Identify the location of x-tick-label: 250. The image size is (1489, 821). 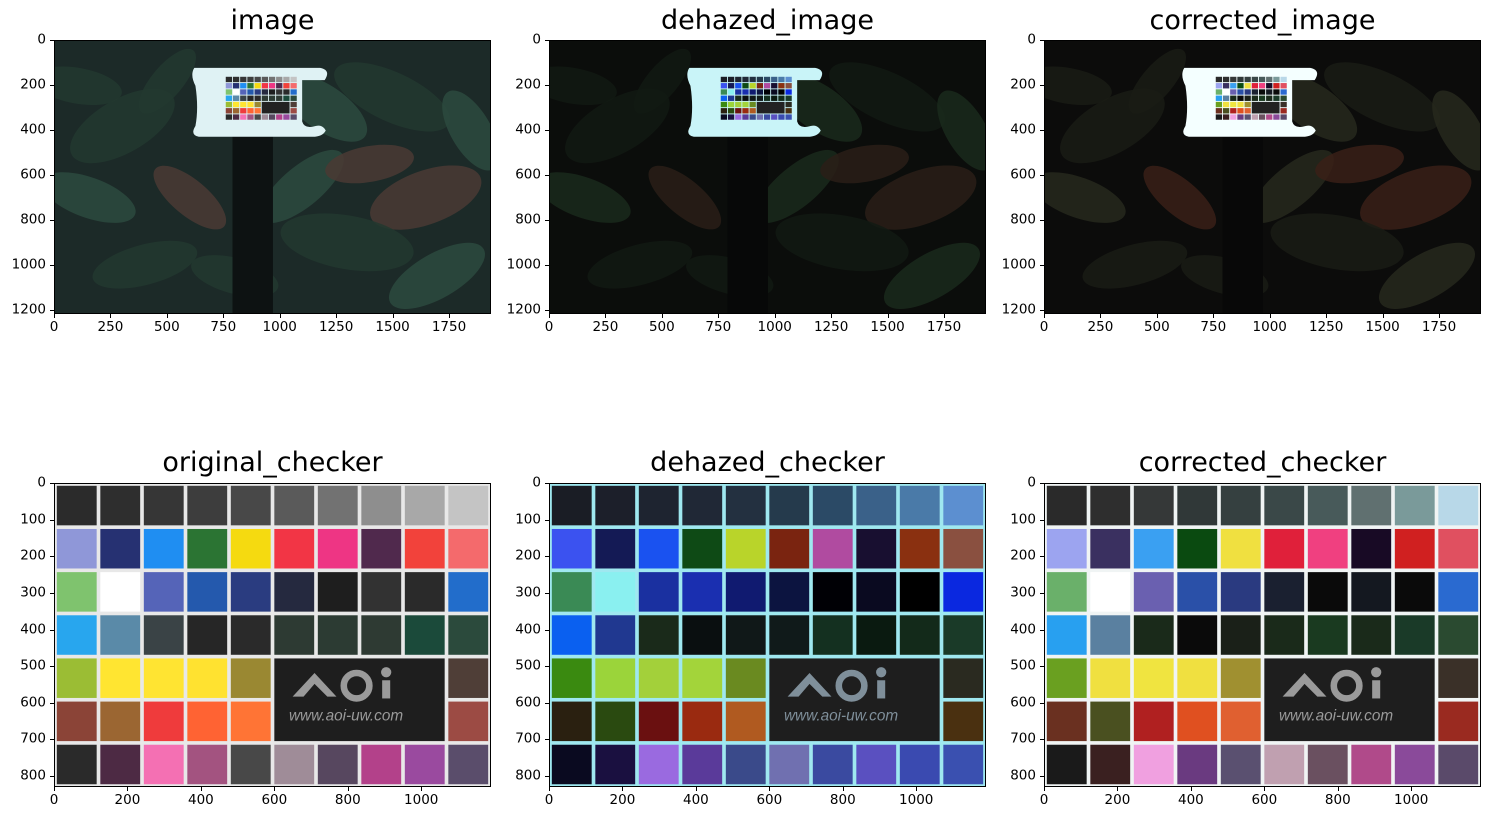
(110, 327).